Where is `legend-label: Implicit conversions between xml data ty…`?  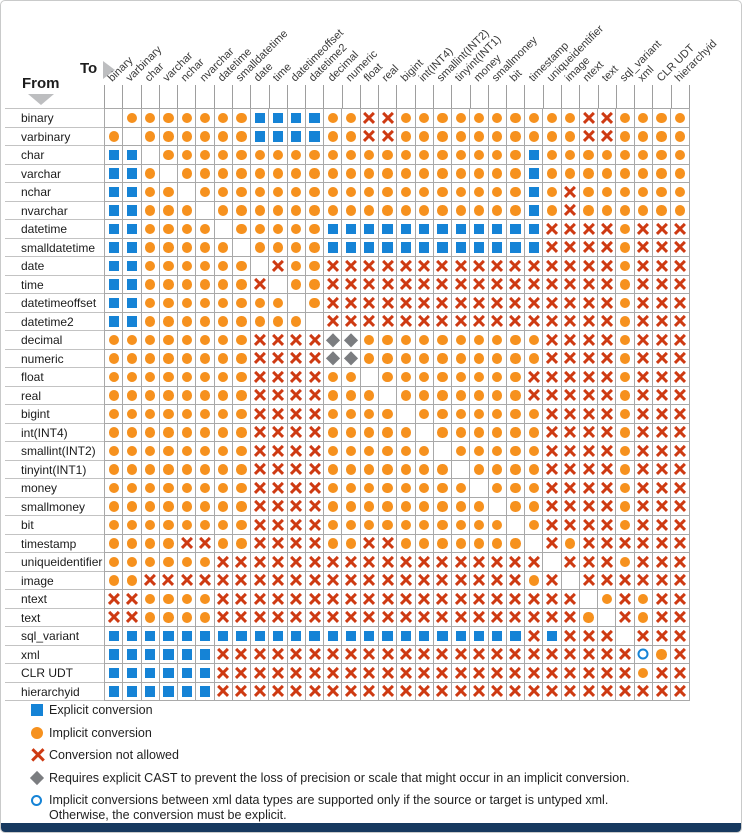
legend-label: Implicit conversions between xml data ty… is located at coordinates (329, 807).